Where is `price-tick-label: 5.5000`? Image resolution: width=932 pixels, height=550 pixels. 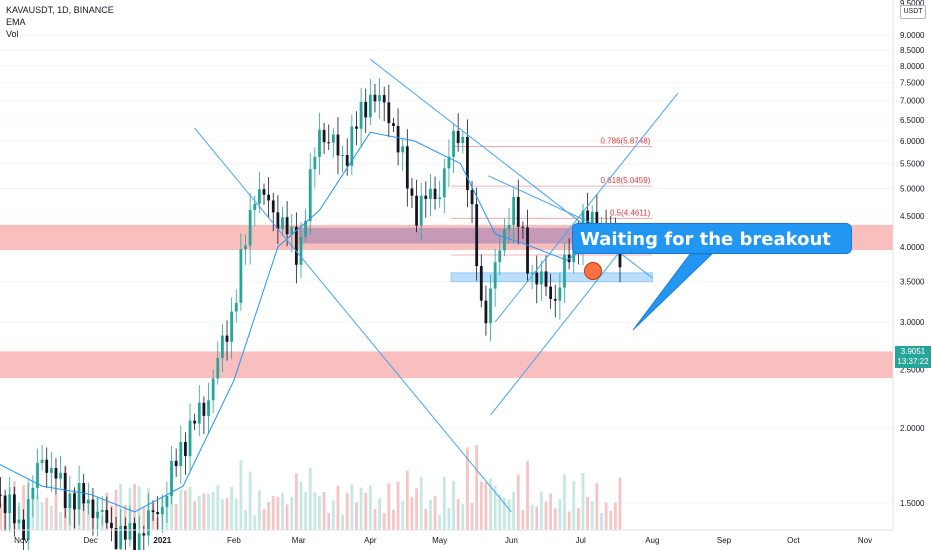 price-tick-label: 5.5000 is located at coordinates (912, 164).